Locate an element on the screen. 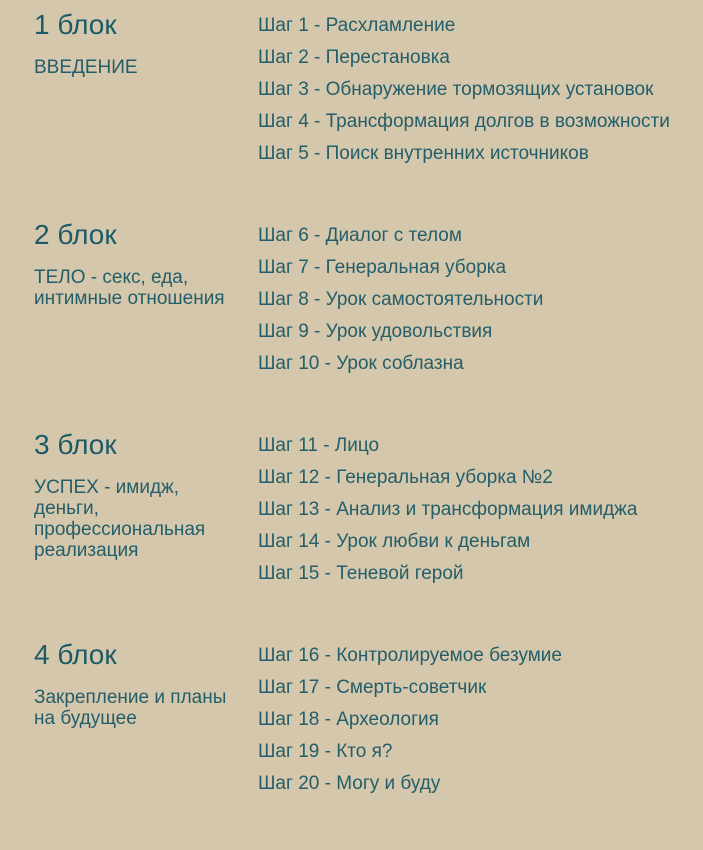  step-item-18: Шаг 18 - Археология is located at coordinates (348, 719).